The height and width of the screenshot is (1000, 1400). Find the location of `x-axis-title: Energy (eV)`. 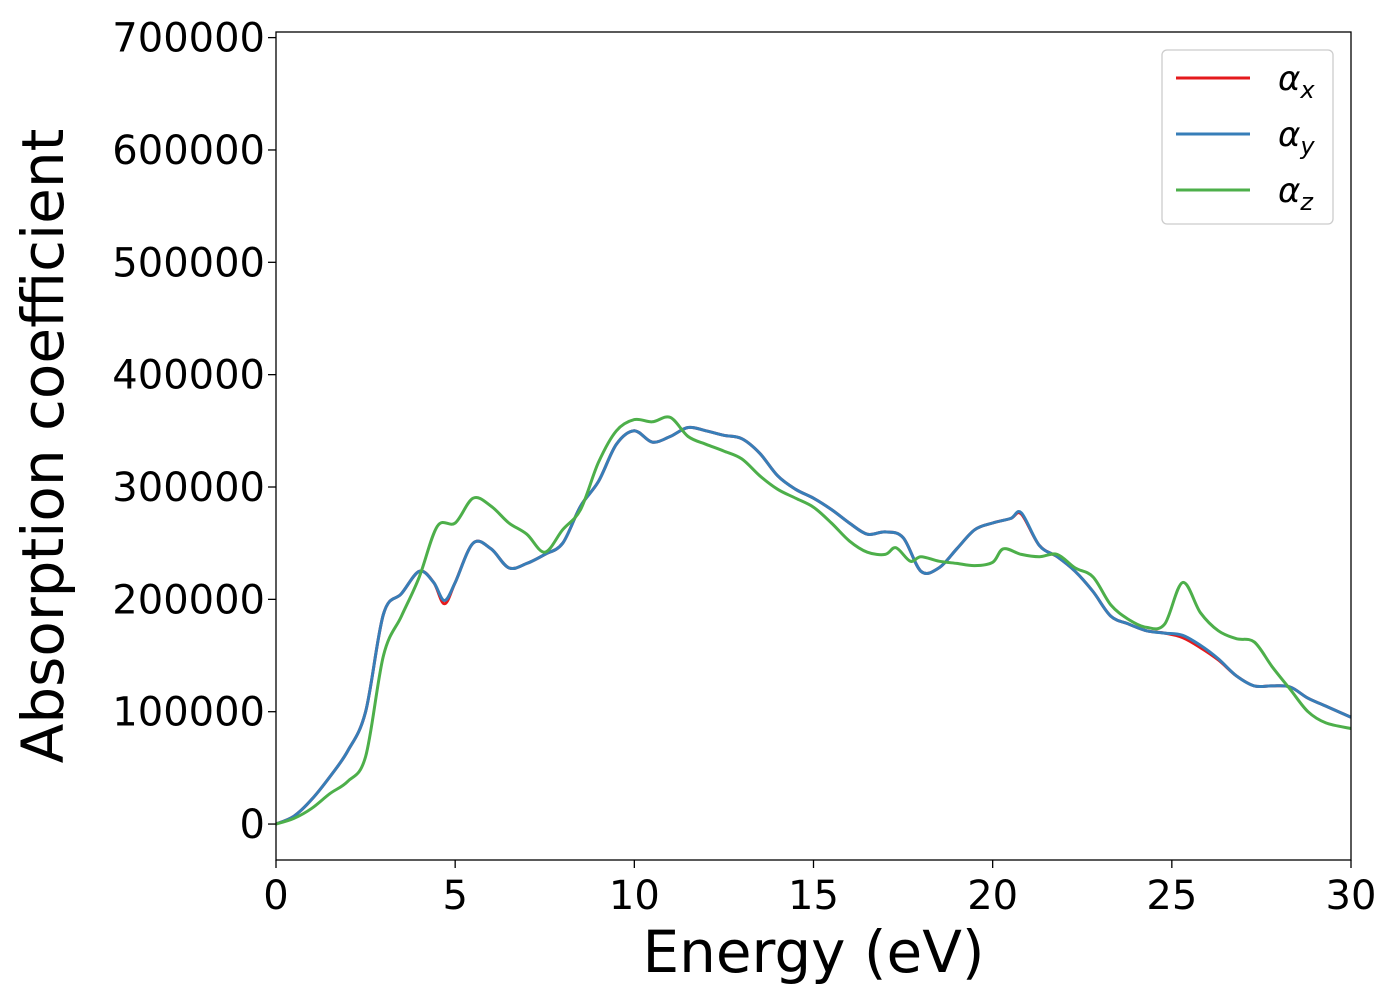

x-axis-title: Energy (eV) is located at coordinates (813, 952).